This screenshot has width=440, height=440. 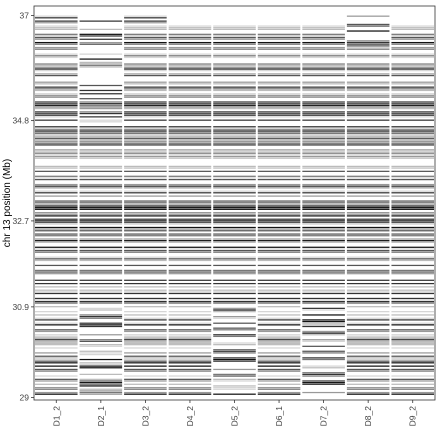 I want to click on y-tick-label: 32.7, so click(x=20, y=221).